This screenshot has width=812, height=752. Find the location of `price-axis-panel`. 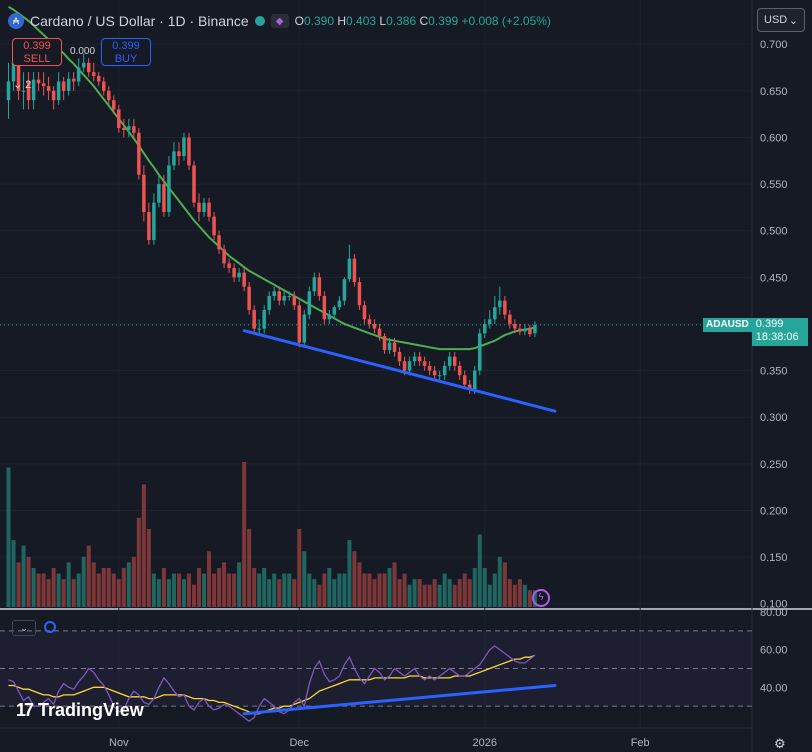

price-axis-panel is located at coordinates (782, 376).